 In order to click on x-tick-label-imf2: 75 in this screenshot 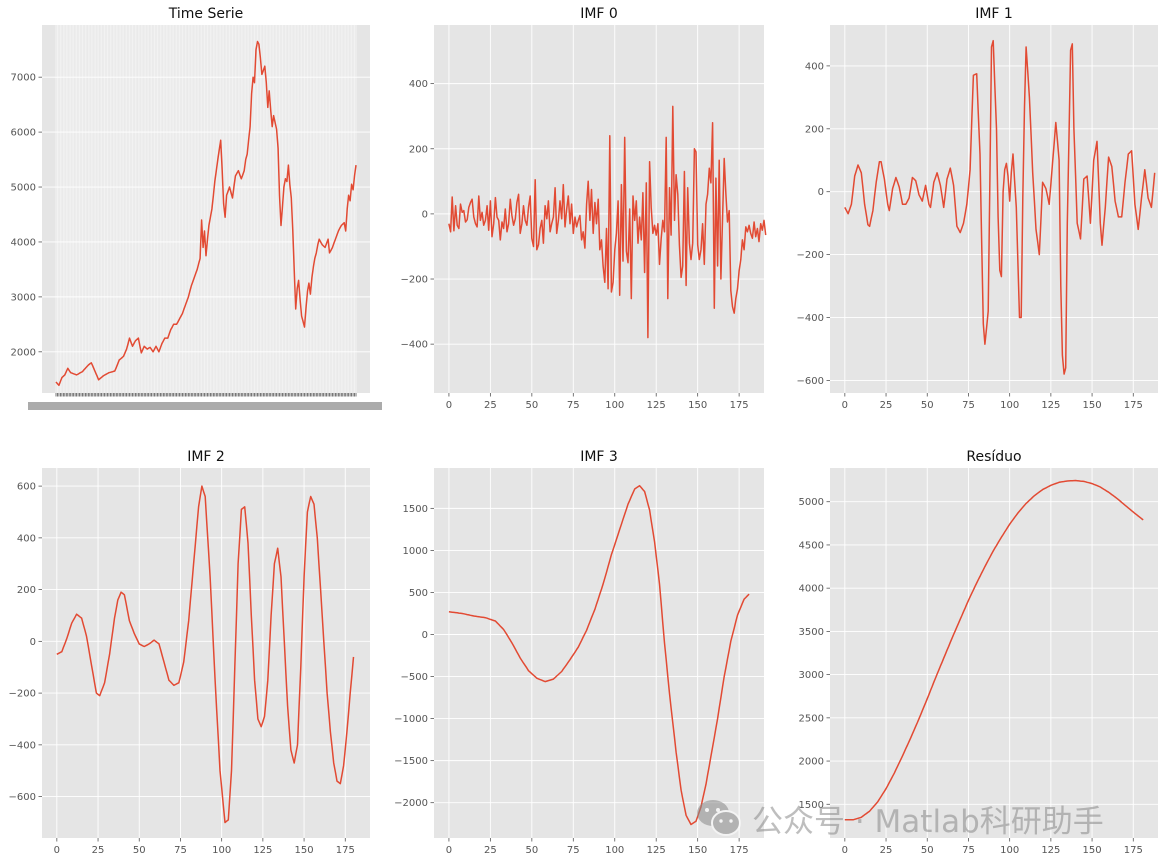, I will do `click(180, 850)`.